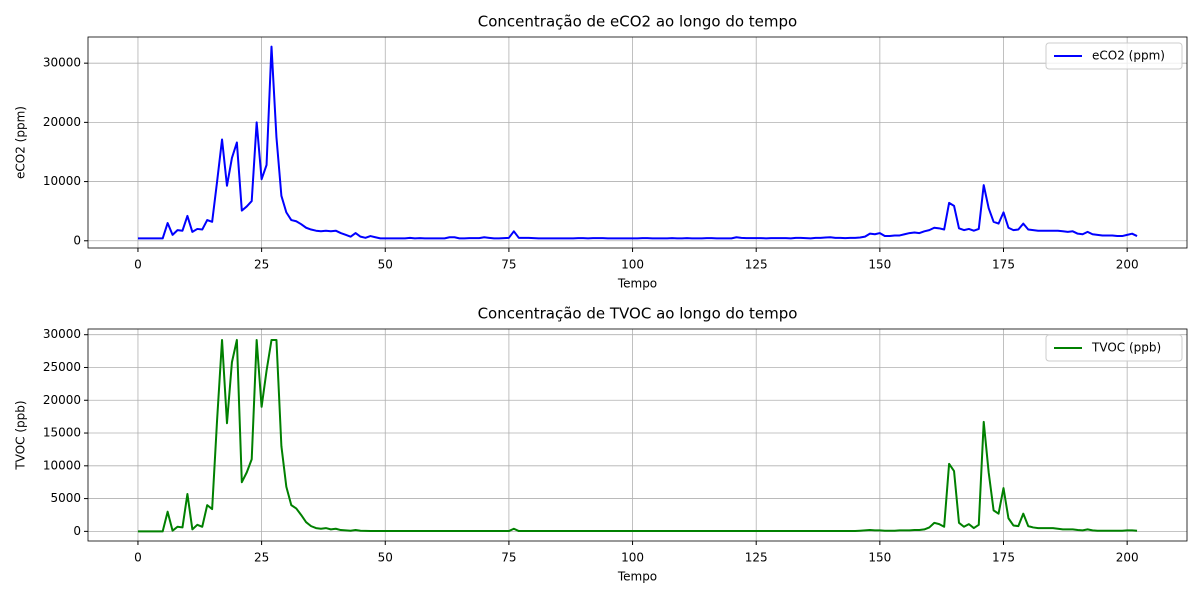 This screenshot has height=604, width=1202. Describe the element at coordinates (65, 498) in the screenshot. I see `y-tick-label: 5000` at that location.